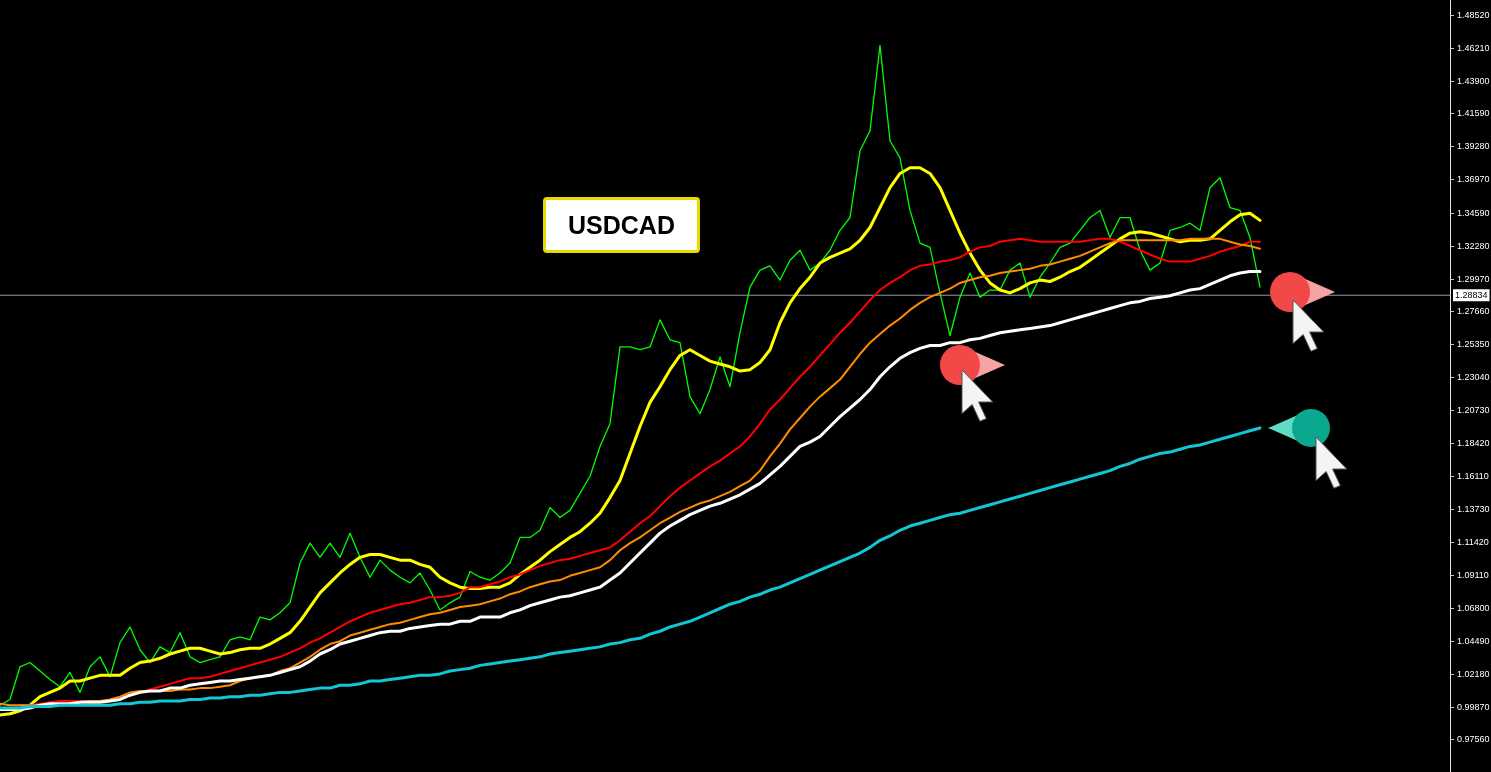 This screenshot has width=1491, height=772. I want to click on ref-line-label: 1.28834, so click(1471, 294).